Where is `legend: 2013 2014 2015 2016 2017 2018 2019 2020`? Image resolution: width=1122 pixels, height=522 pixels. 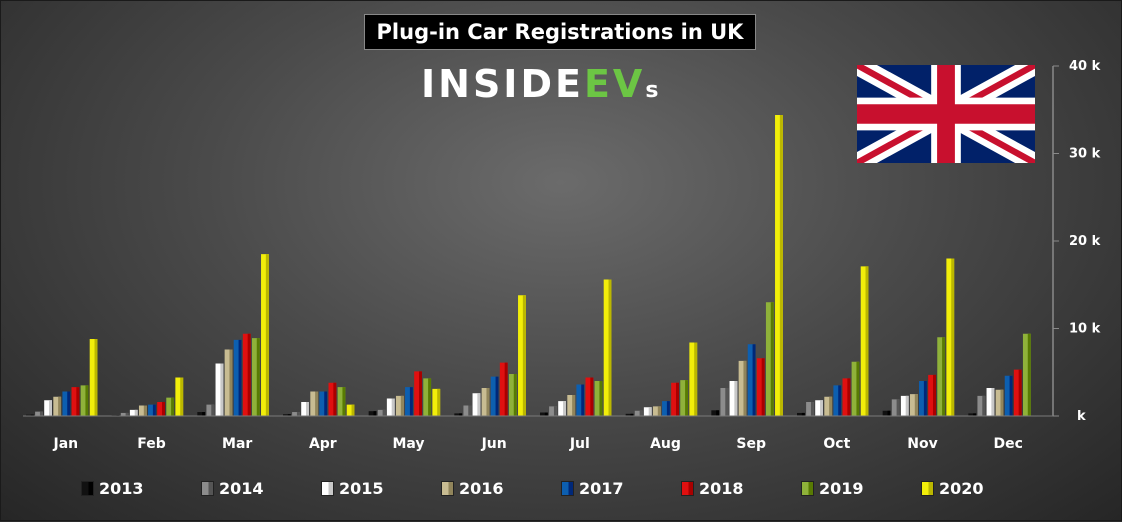
legend: 2013 2014 2015 2016 2017 2018 2019 2020 is located at coordinates (561, 488).